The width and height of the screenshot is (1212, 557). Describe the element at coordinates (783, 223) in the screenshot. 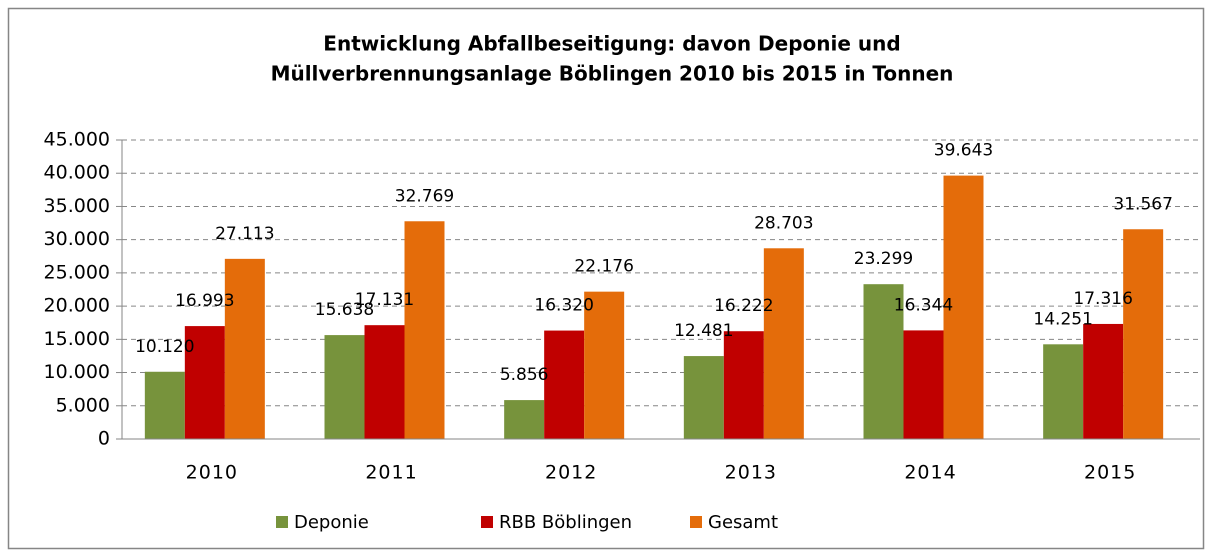

I see `data-label: 28.703` at that location.